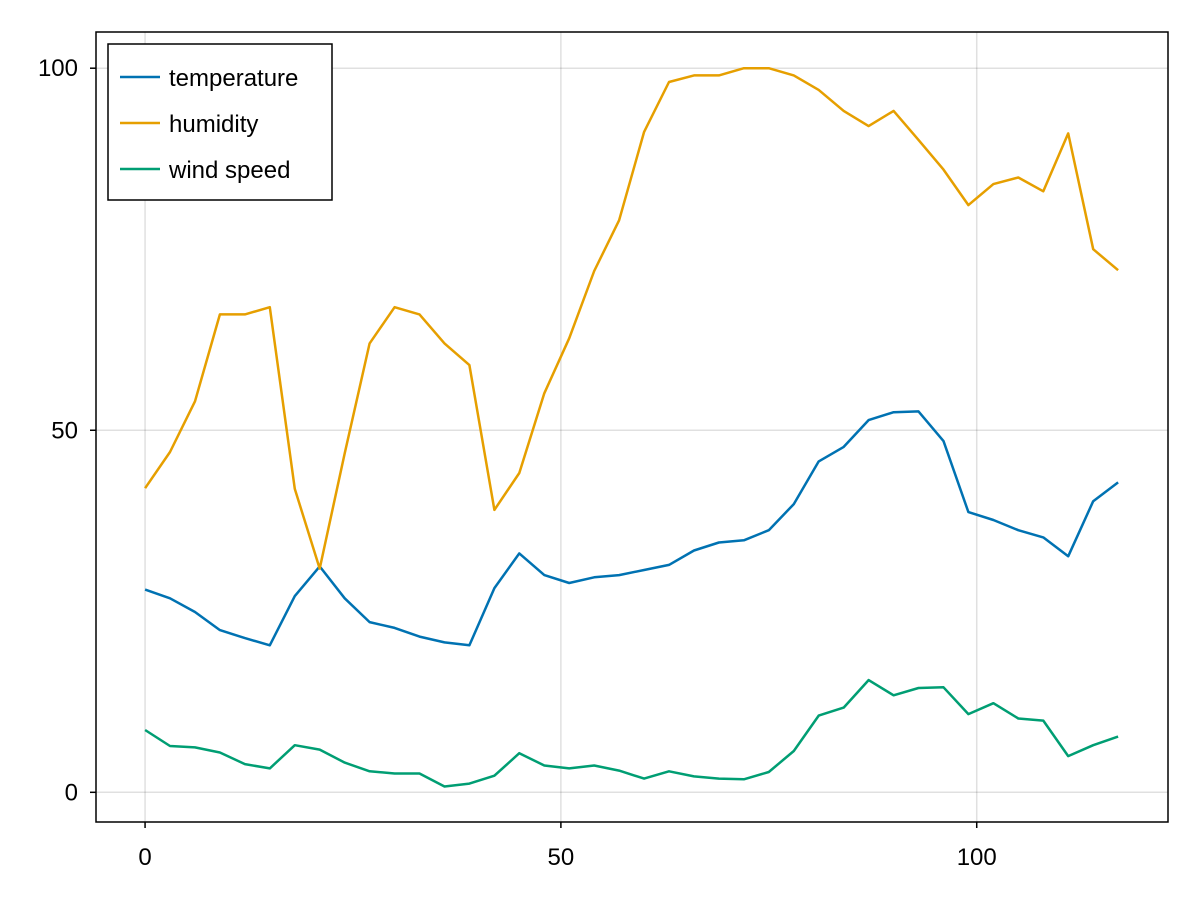 The image size is (1200, 905). Describe the element at coordinates (144, 857) in the screenshot. I see `x-tick-label: 0` at that location.